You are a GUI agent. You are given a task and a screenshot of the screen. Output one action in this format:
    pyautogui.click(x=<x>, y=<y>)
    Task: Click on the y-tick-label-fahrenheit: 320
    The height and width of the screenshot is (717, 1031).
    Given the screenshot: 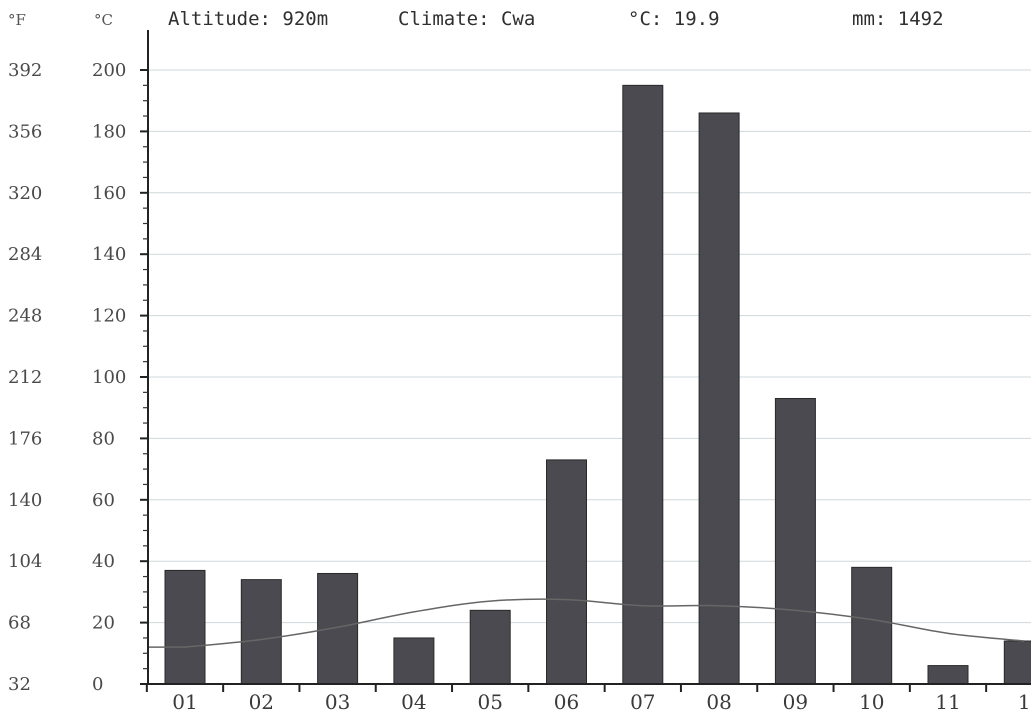 What is the action you would take?
    pyautogui.click(x=25, y=193)
    